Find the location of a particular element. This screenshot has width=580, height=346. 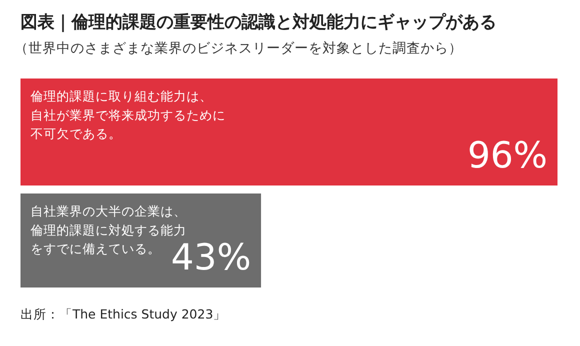

y-tick-label: 倫理的課題に取り組む能力は、自社が業界で将来成功するために不可欠である。 is located at coordinates (128, 114).